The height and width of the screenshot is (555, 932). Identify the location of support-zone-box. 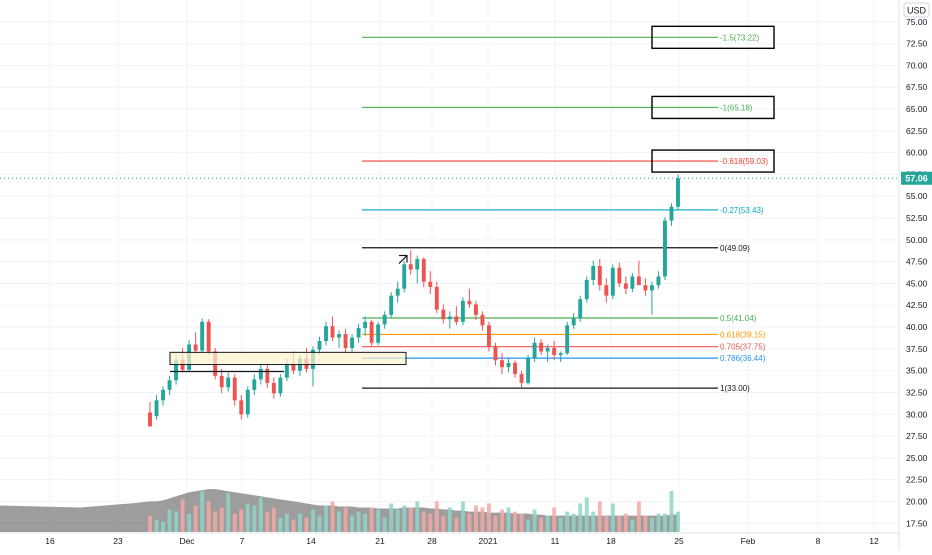
(288, 358).